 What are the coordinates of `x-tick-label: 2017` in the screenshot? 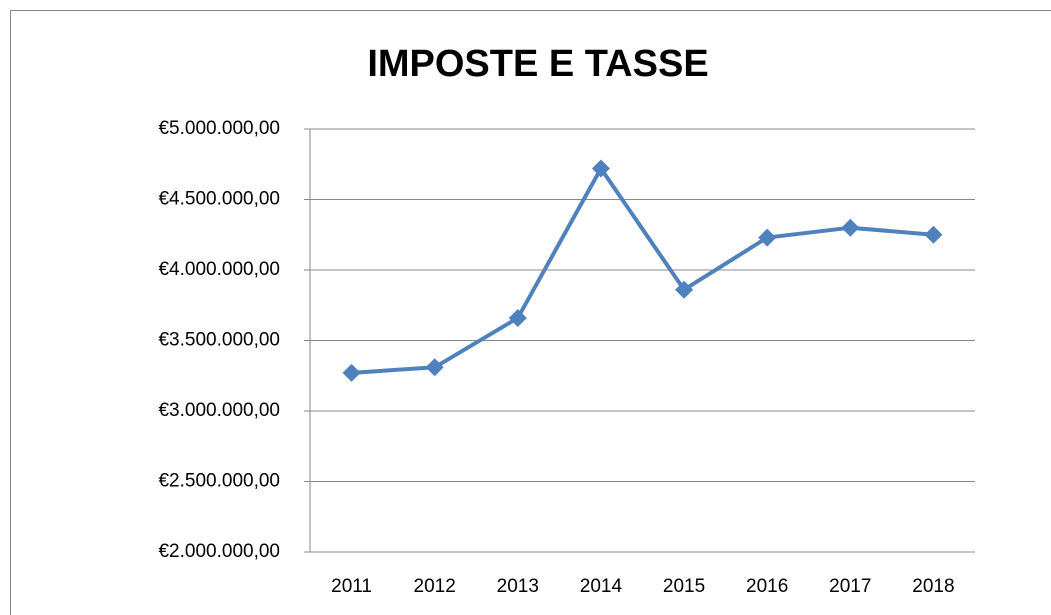 It's located at (850, 586).